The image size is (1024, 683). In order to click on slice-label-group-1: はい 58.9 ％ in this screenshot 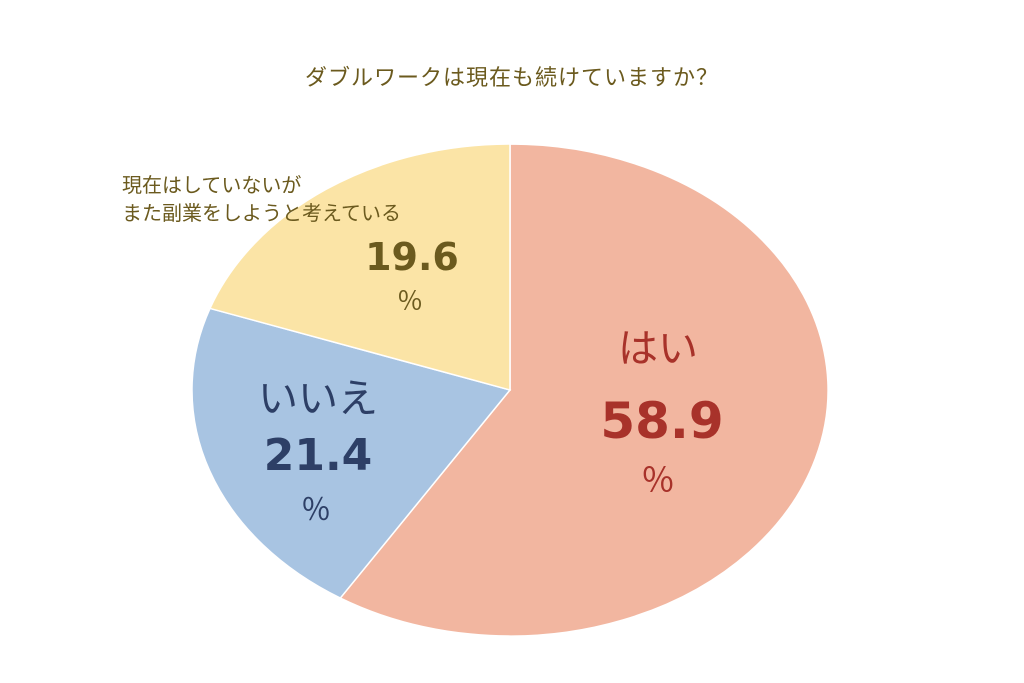, I will do `click(661, 413)`.